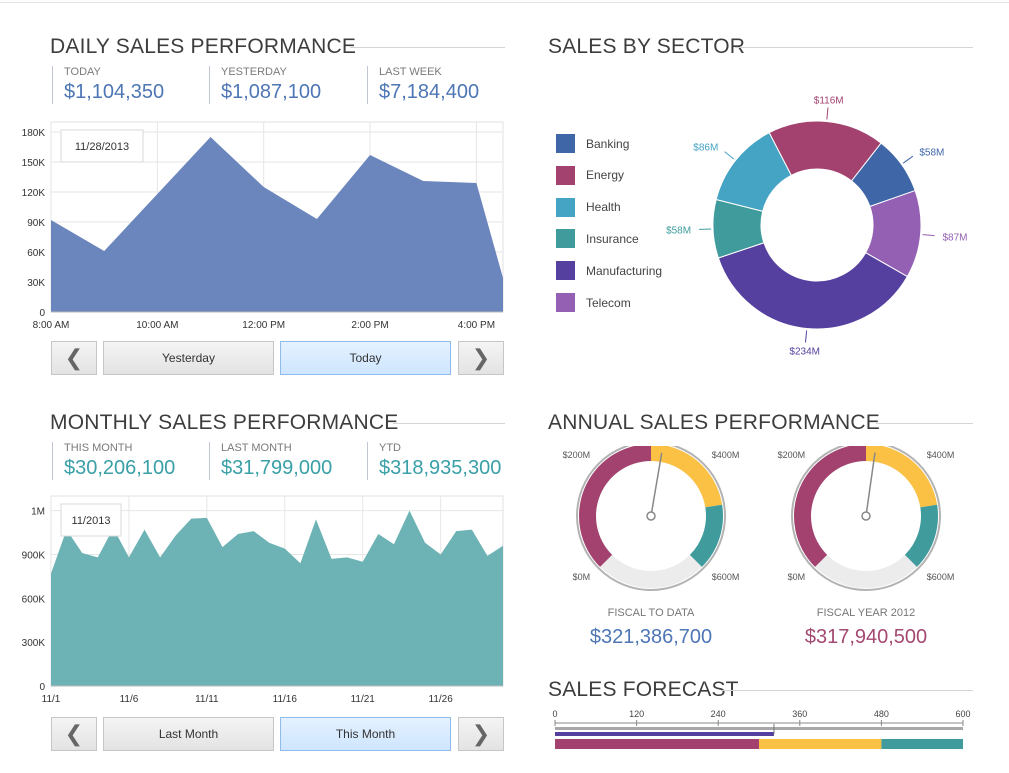 This screenshot has height=773, width=1009. Describe the element at coordinates (277, 468) in the screenshot. I see `kpi-value: $31,799,000` at that location.